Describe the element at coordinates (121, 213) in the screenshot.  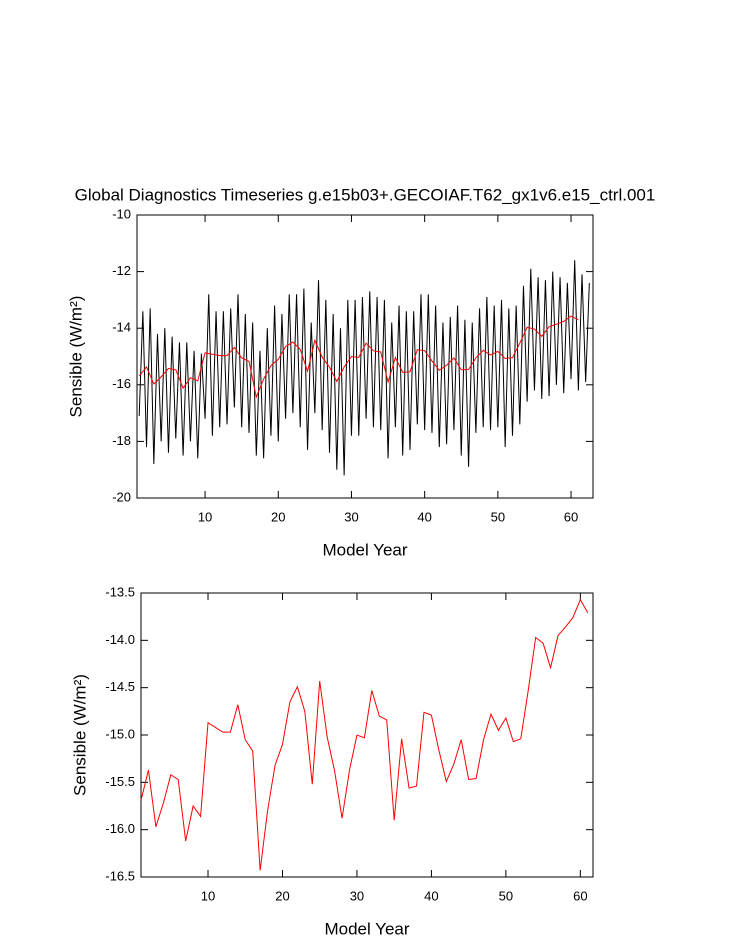
I see `y-tick-label: -10` at that location.